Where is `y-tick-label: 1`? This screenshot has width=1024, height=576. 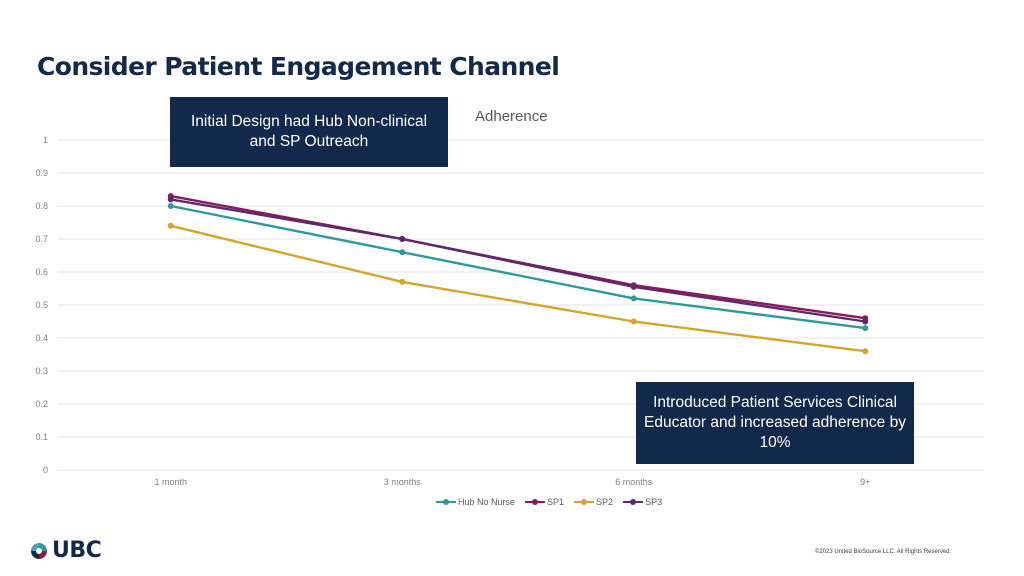 y-tick-label: 1 is located at coordinates (45, 140).